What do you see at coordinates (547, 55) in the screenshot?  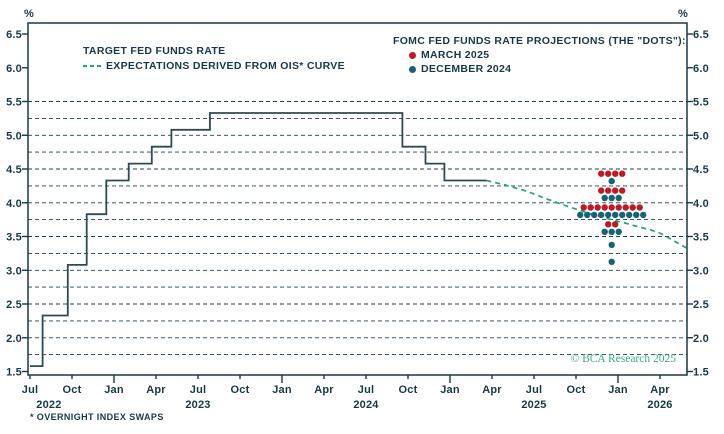 I see `legend-item-march-2025: MARCH 2025` at bounding box center [547, 55].